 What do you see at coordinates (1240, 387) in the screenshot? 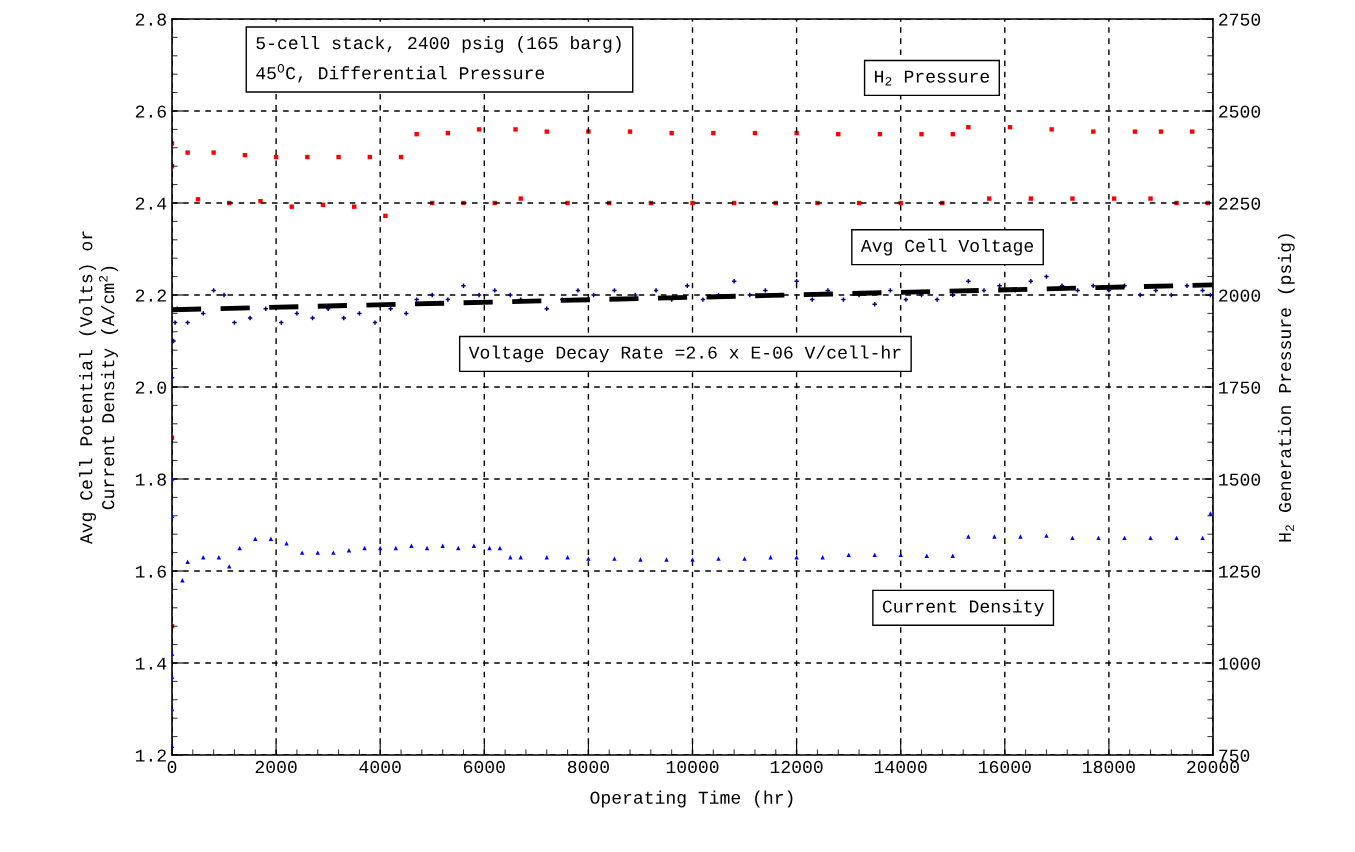
I see `y2-tick-label: 1750` at bounding box center [1240, 387].